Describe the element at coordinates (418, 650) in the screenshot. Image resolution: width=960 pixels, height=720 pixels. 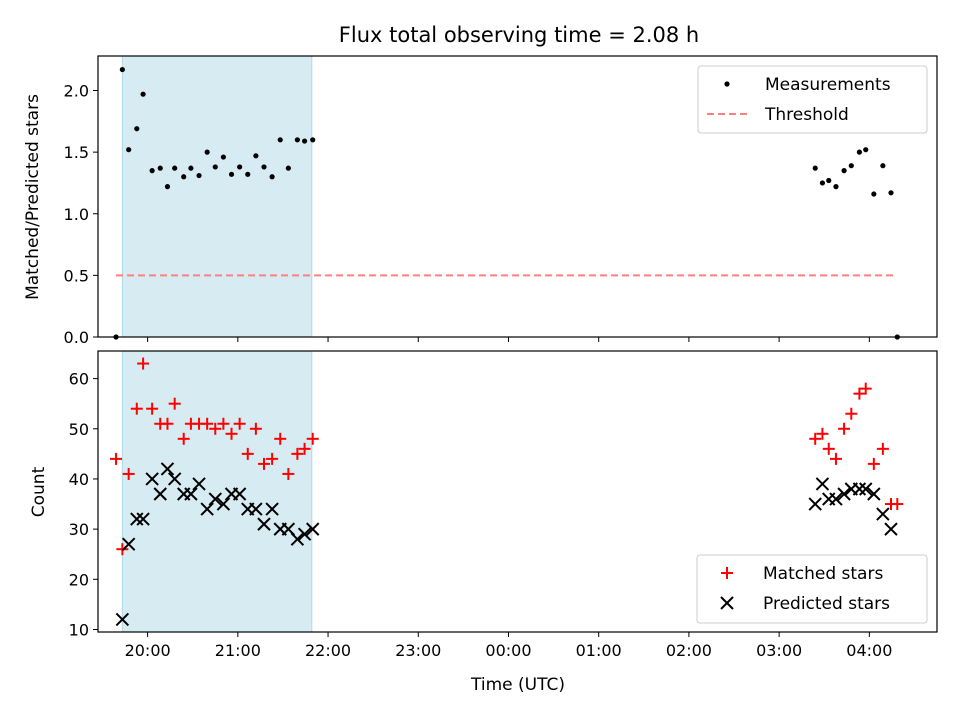
I see `x-tick-label: 23:00` at that location.